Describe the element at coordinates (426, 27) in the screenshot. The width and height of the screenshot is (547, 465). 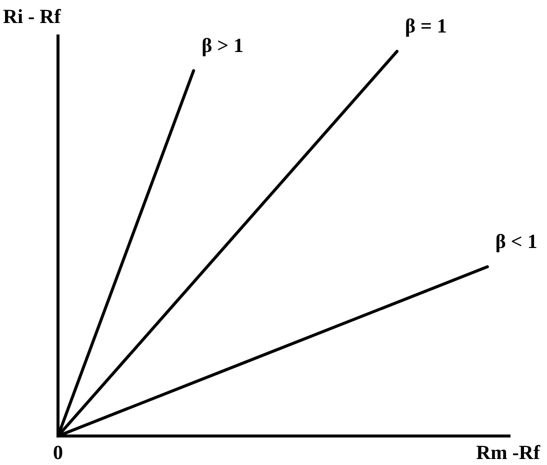
I see `series-label: β = 1` at that location.